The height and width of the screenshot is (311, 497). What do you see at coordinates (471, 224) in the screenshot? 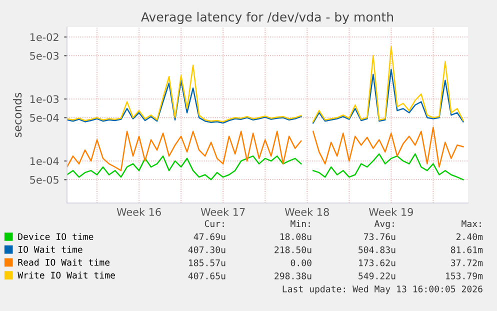
I see `text: Max:` at bounding box center [471, 224].